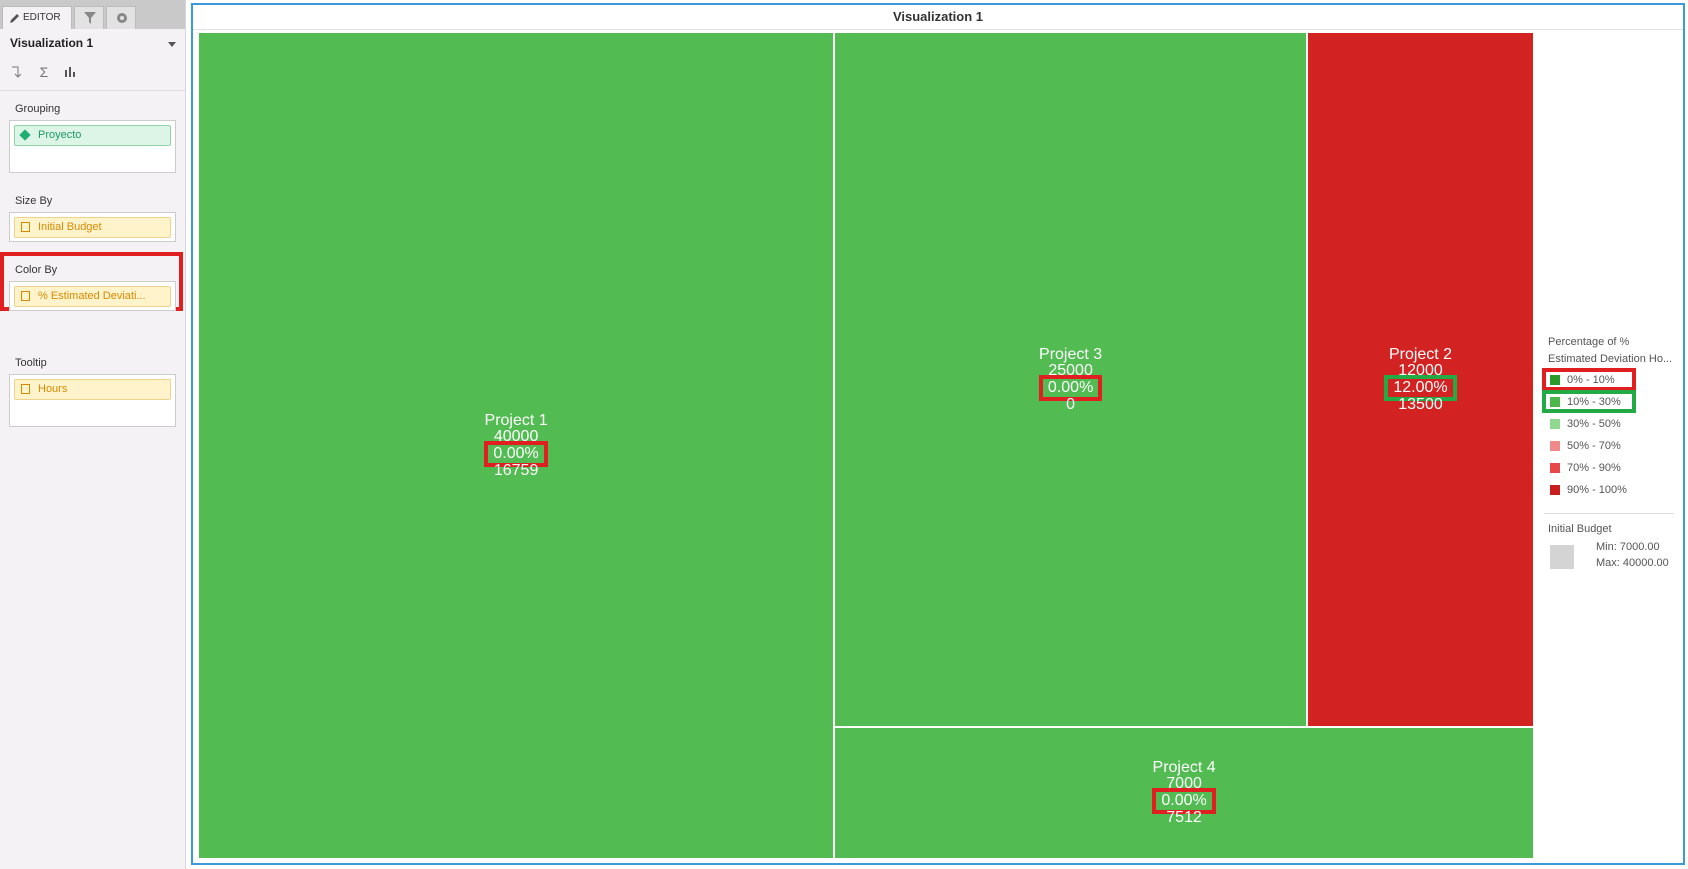 The width and height of the screenshot is (1688, 869). What do you see at coordinates (1580, 529) in the screenshot?
I see `size-legend-title: Initial Budget` at bounding box center [1580, 529].